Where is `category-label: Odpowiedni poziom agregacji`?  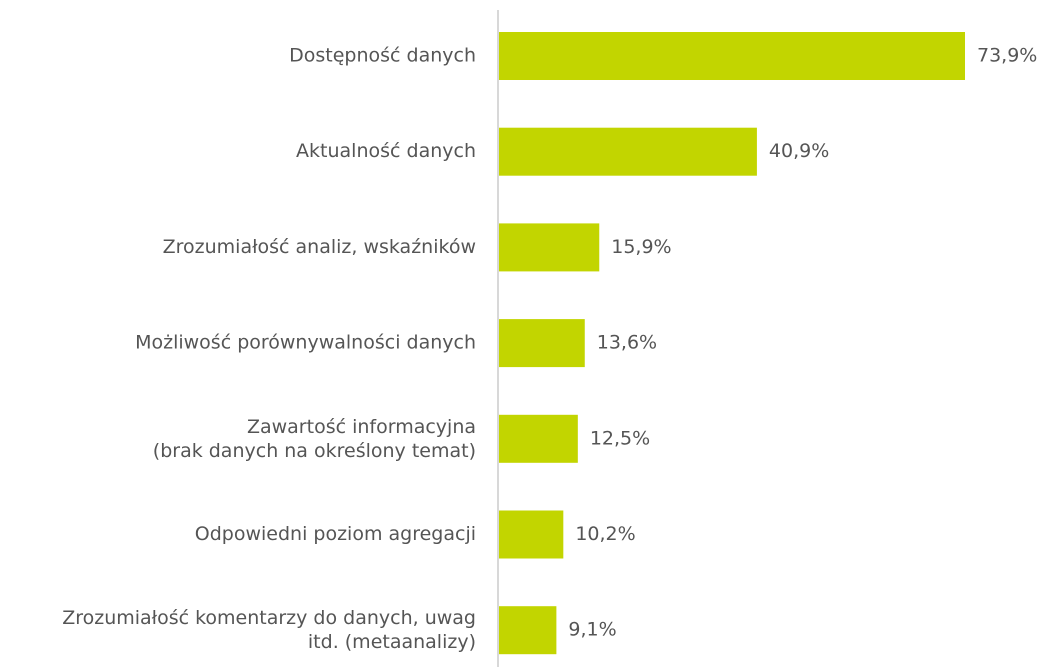
category-label: Odpowiedni poziom agregacji is located at coordinates (335, 534).